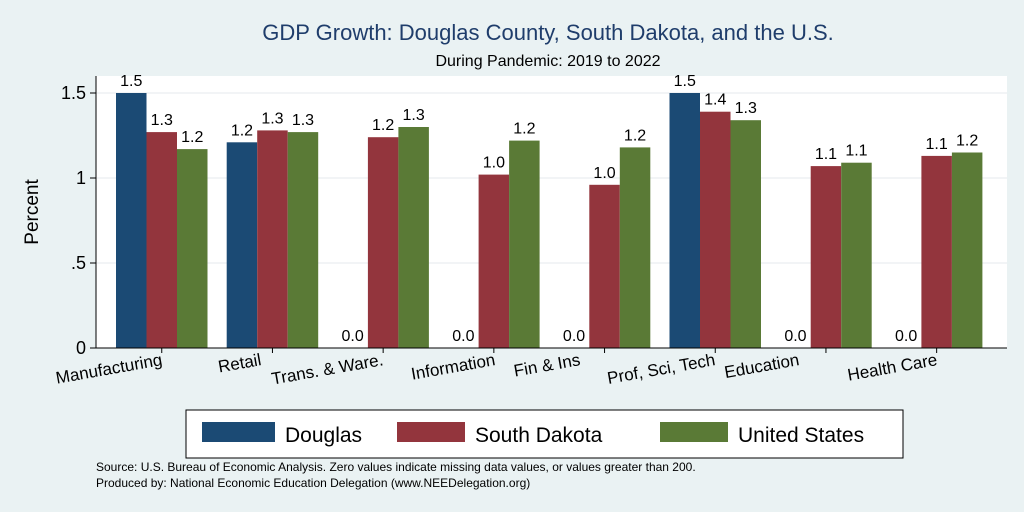 The height and width of the screenshot is (512, 1024). Describe the element at coordinates (547, 61) in the screenshot. I see `chart-subtitle: During Pandemic: 2019 to 2022` at that location.